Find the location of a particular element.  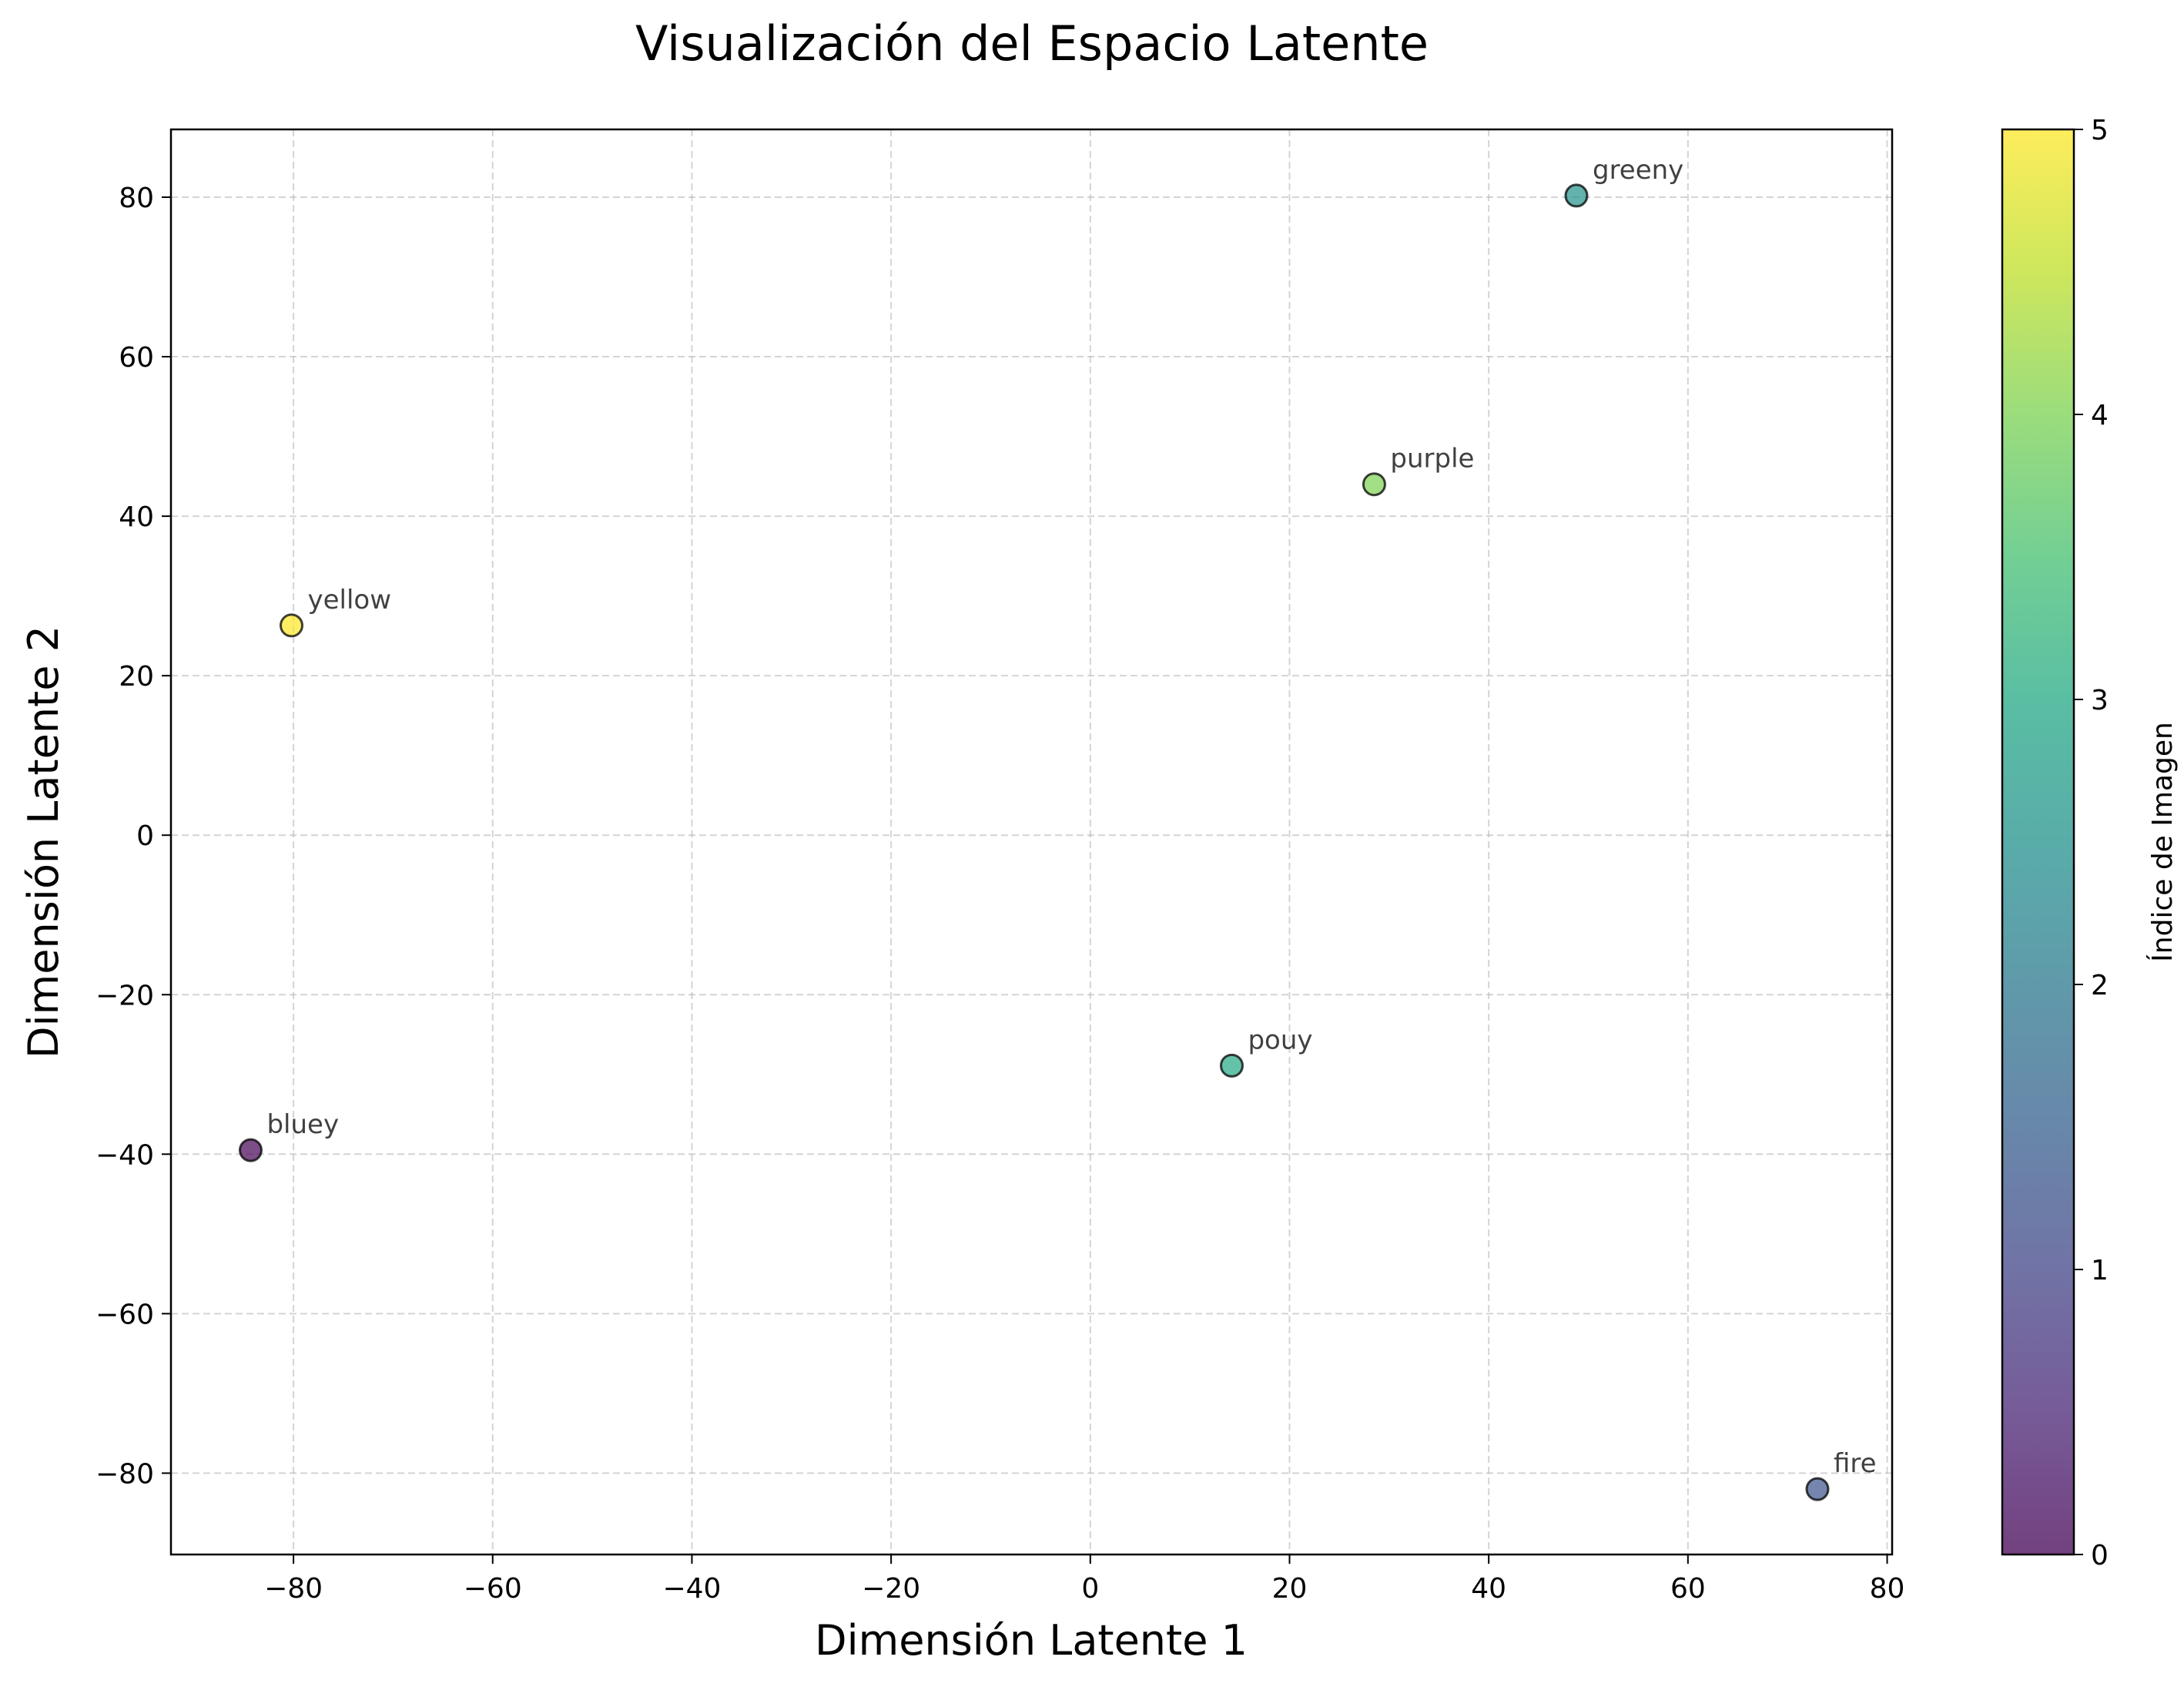

point-label-yellow: yellow is located at coordinates (350, 600).